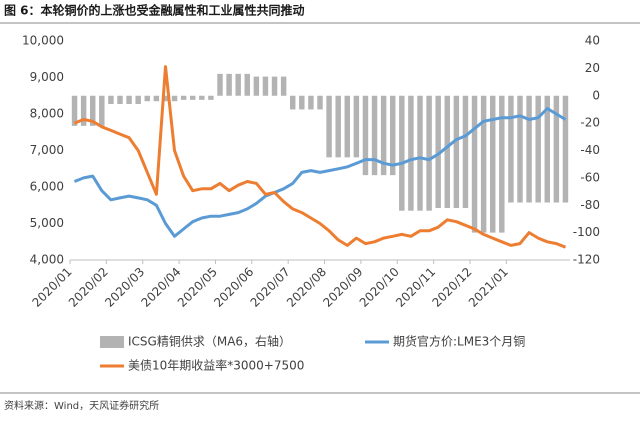 This screenshot has height=422, width=640. What do you see at coordinates (586, 260) in the screenshot?
I see `y2-tick-label: -120` at bounding box center [586, 260].